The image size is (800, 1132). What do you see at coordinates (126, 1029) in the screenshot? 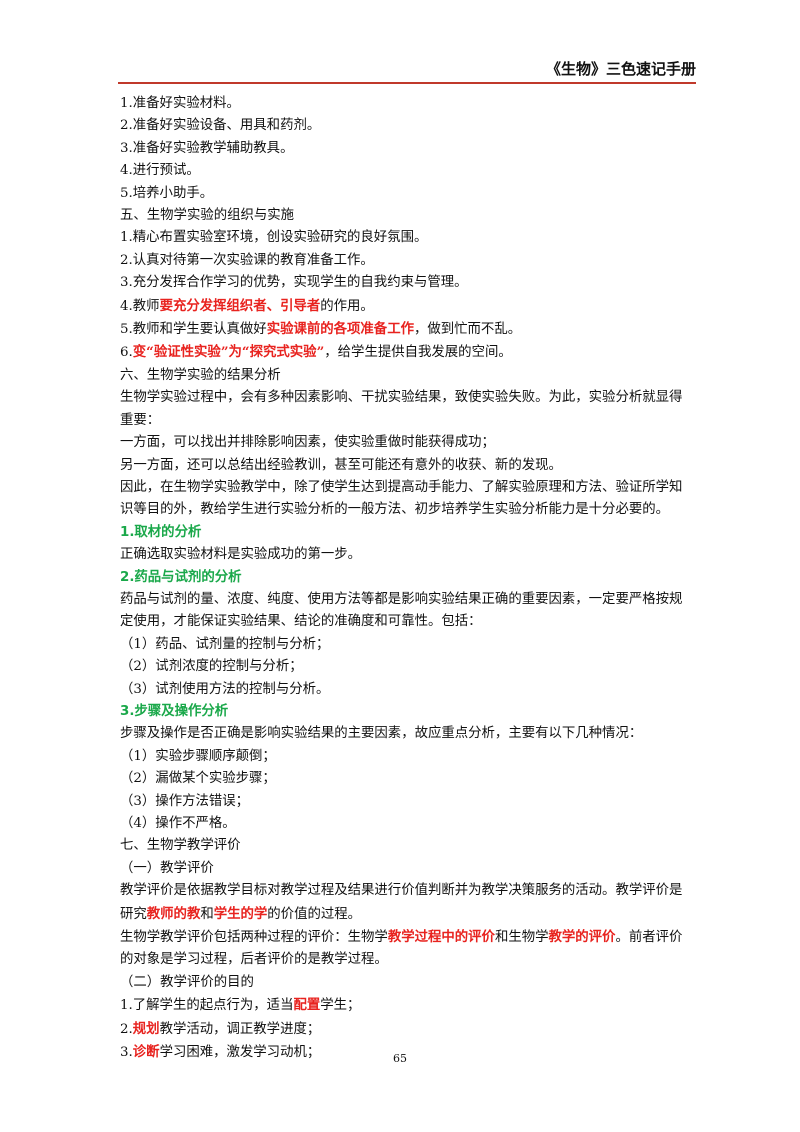
I see `body-text: 2.` at bounding box center [126, 1029].